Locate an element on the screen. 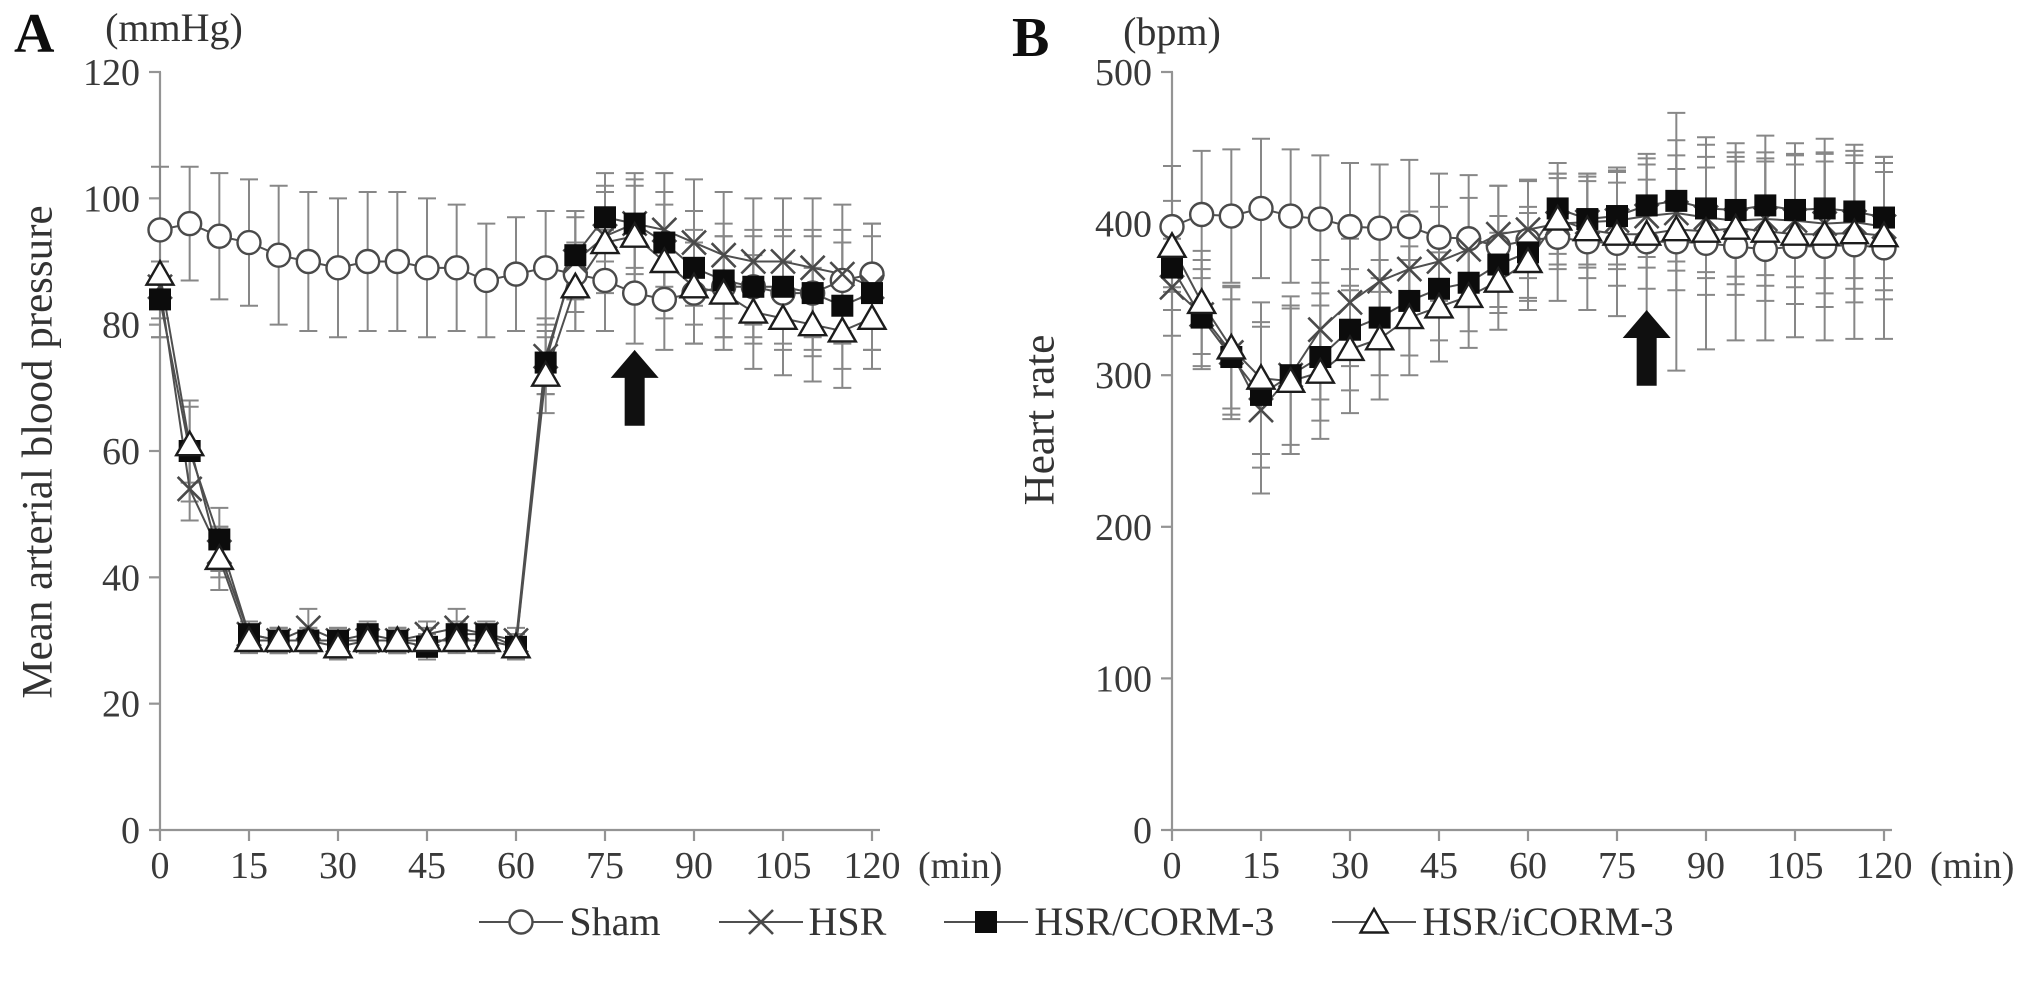 The image size is (2031, 986). legend-item-sham: Sham is located at coordinates (569, 921).